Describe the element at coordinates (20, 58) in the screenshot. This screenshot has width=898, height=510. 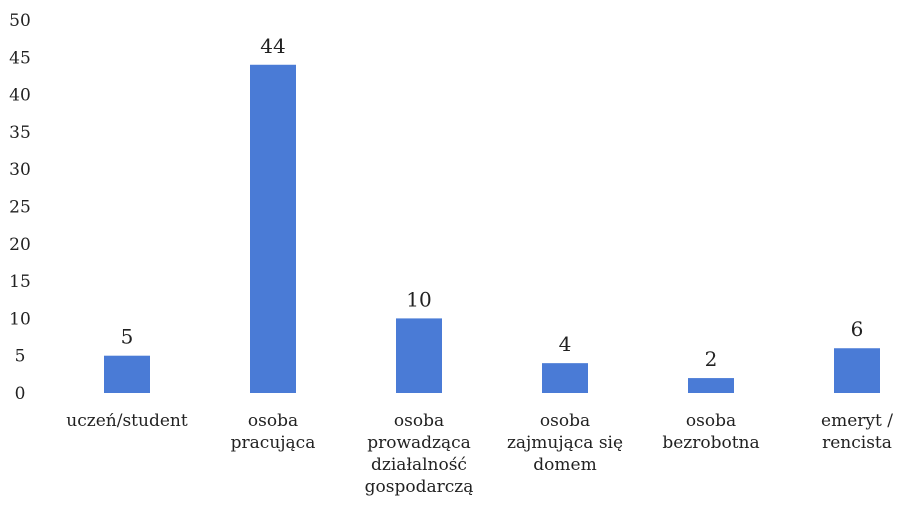
I see `y-tick-label: 45` at that location.